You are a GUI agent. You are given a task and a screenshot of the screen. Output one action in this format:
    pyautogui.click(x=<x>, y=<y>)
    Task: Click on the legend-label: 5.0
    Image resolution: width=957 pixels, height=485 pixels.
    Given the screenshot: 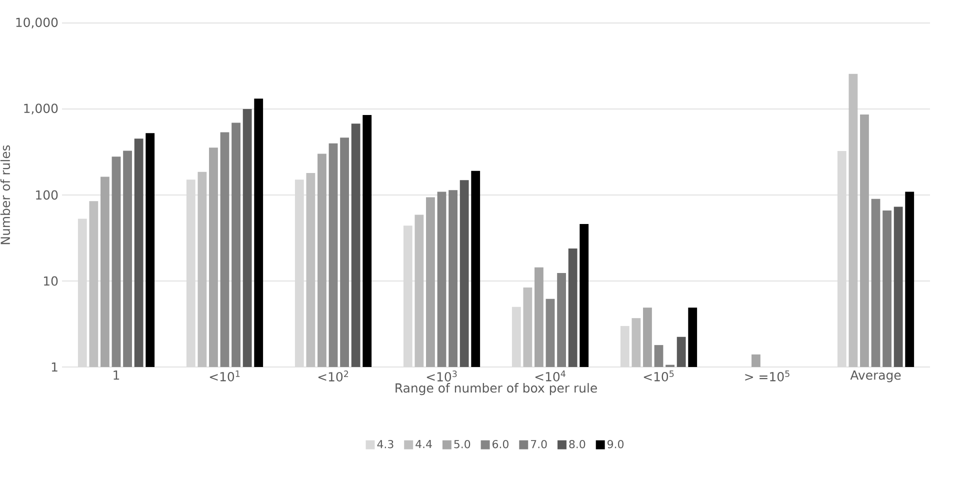 What is the action you would take?
    pyautogui.click(x=462, y=444)
    